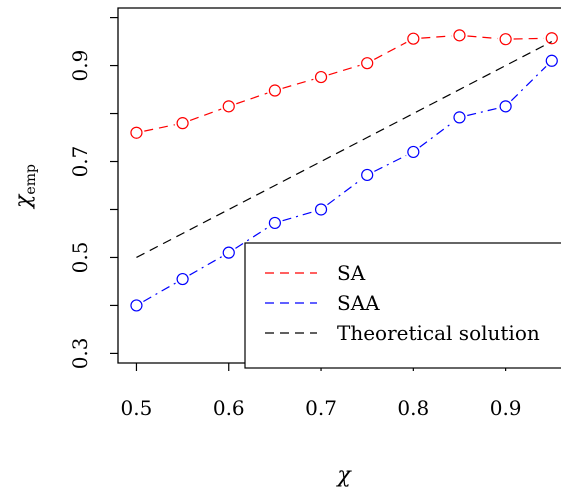 This screenshot has height=489, width=561. What do you see at coordinates (506, 408) in the screenshot?
I see `x-tick-label: 0.9` at bounding box center [506, 408].